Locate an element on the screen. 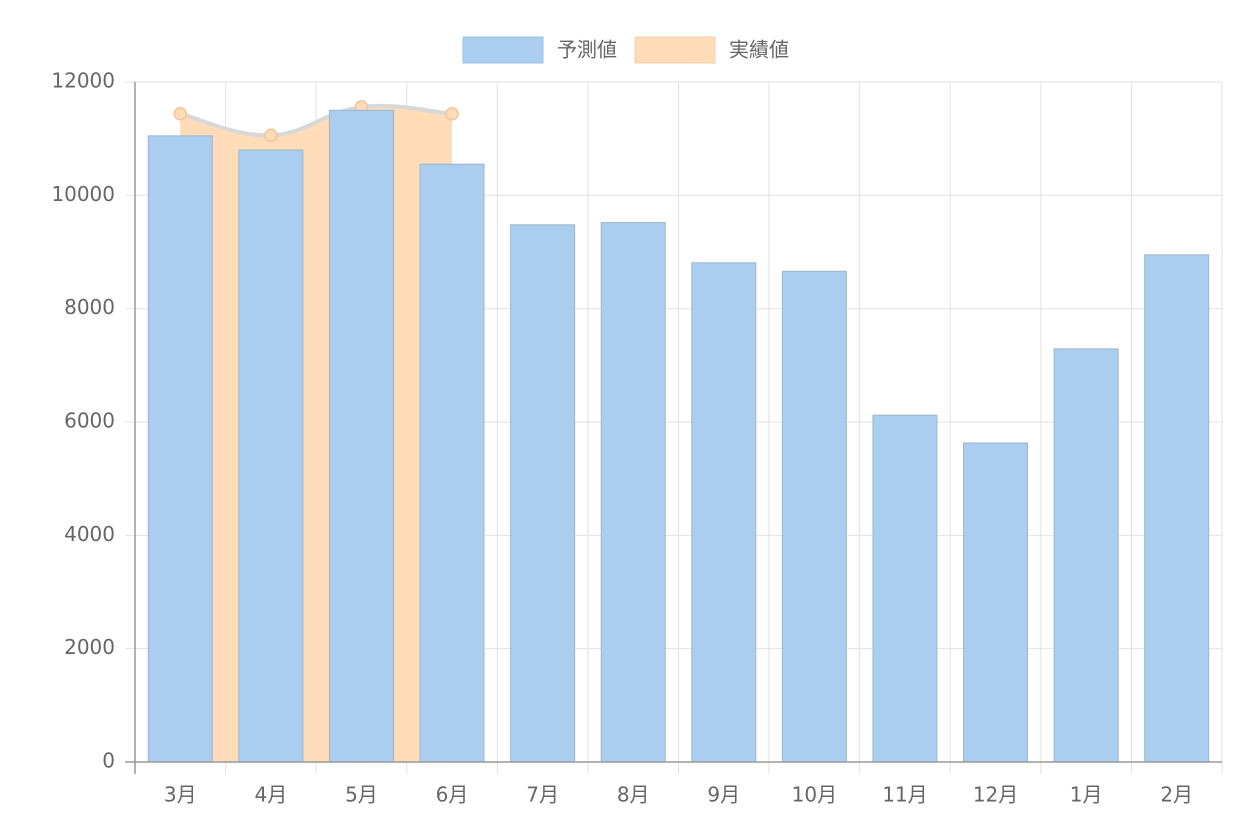 Image resolution: width=1242 pixels, height=814 pixels. y-tick-label: 10000 is located at coordinates (83, 194).